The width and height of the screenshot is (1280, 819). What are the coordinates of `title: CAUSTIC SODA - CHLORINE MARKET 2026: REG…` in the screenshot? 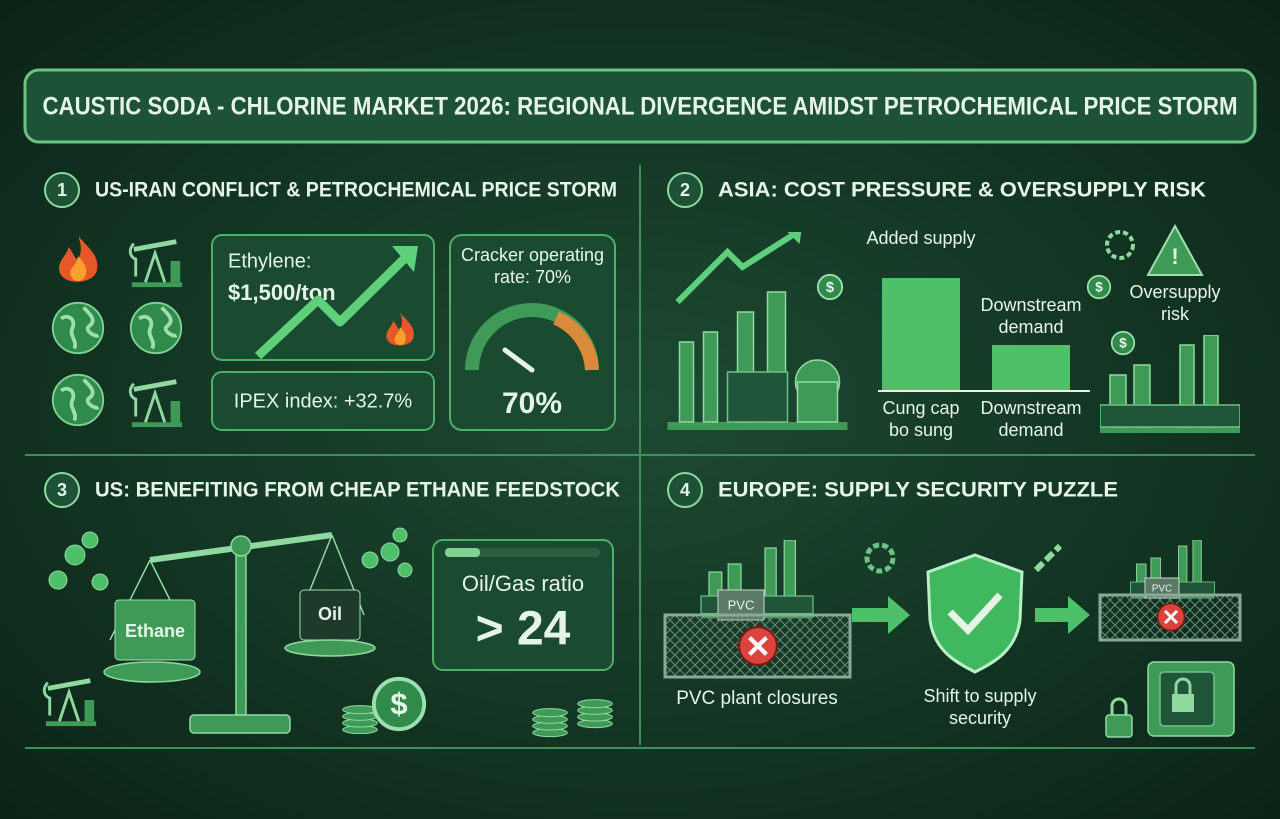 It's located at (640, 107).